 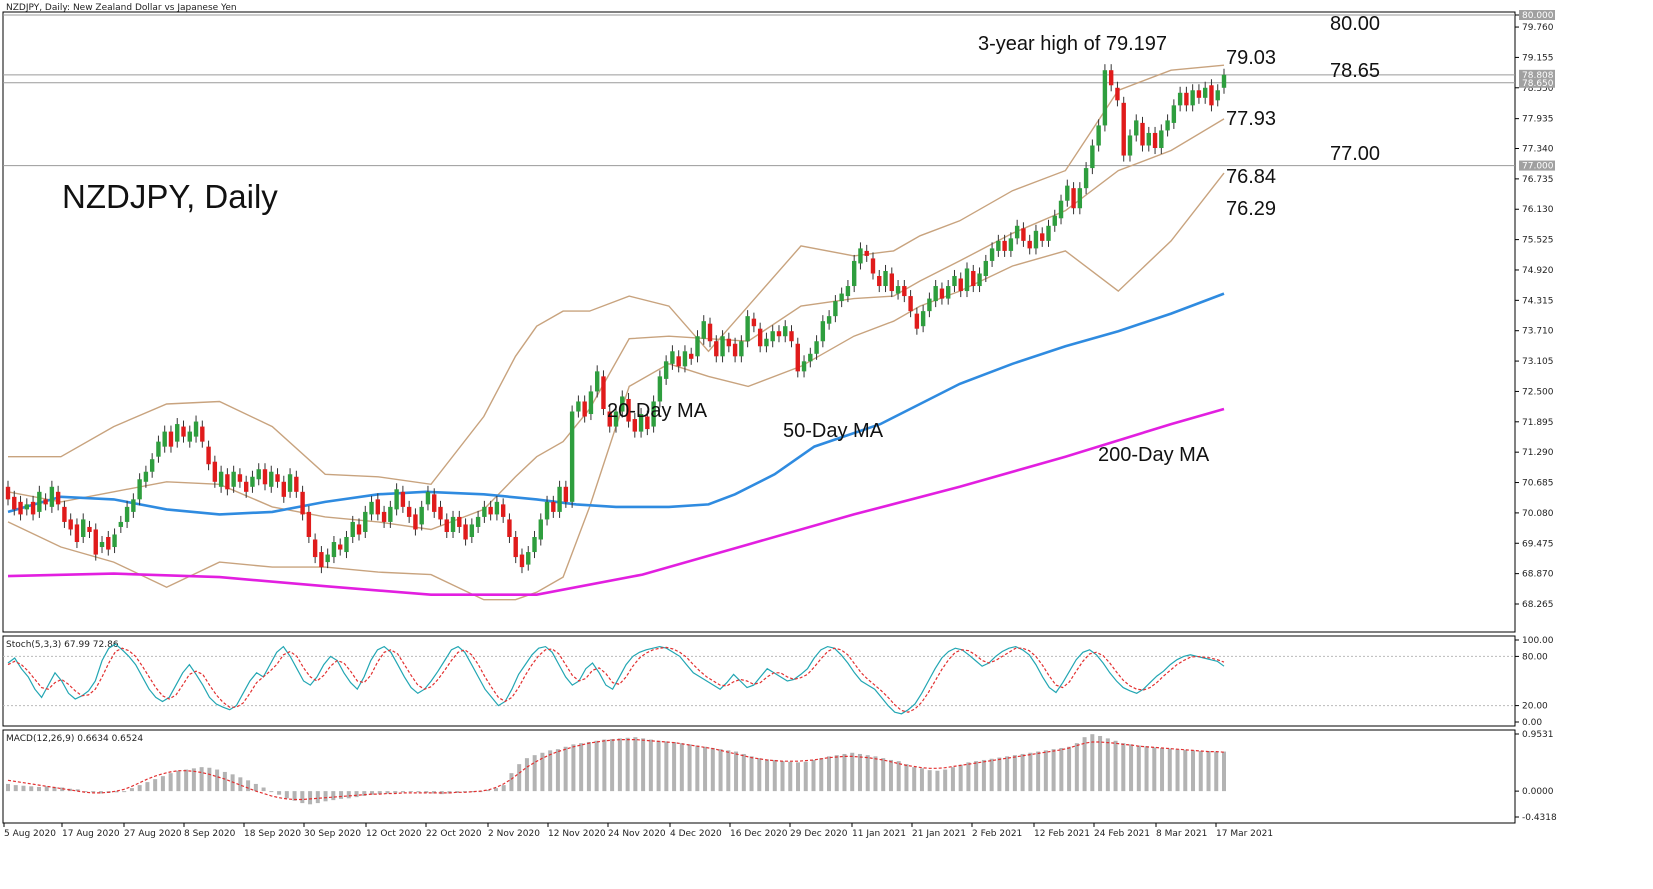 I want to click on date-tick: 24 Feb 2021, so click(x=1122, y=834).